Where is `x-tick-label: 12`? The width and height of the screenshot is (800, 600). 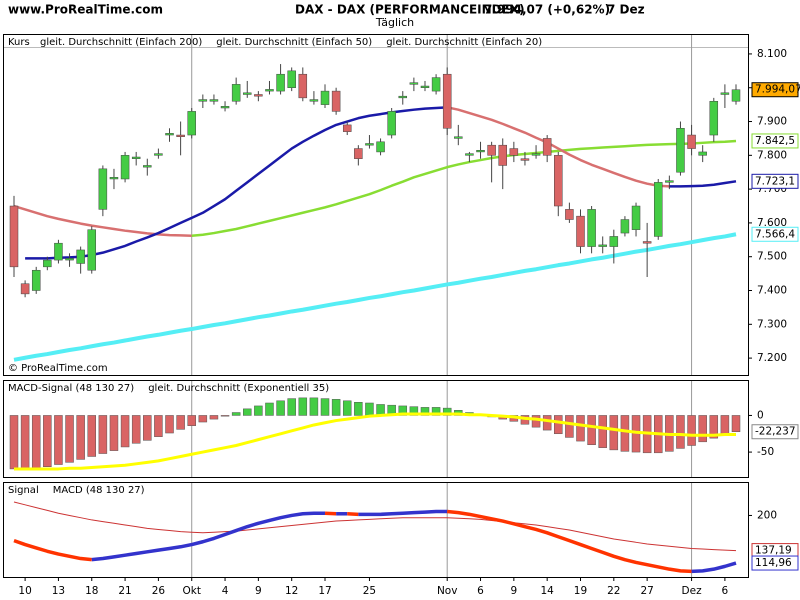
x-tick-label: 12 is located at coordinates (291, 591).